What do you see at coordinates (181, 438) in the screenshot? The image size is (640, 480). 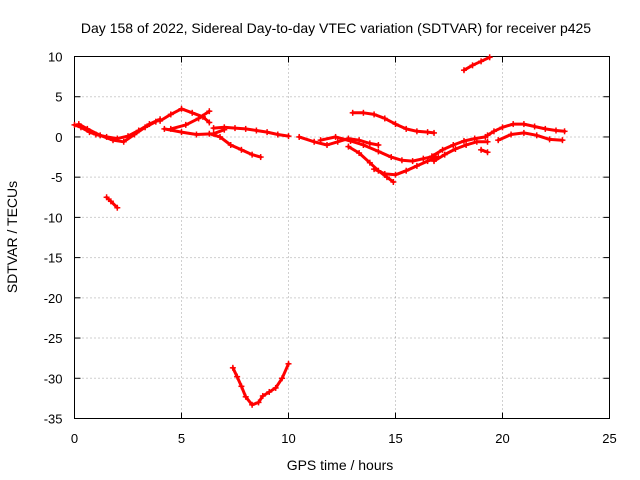 I see `x-tick-label: 5` at bounding box center [181, 438].